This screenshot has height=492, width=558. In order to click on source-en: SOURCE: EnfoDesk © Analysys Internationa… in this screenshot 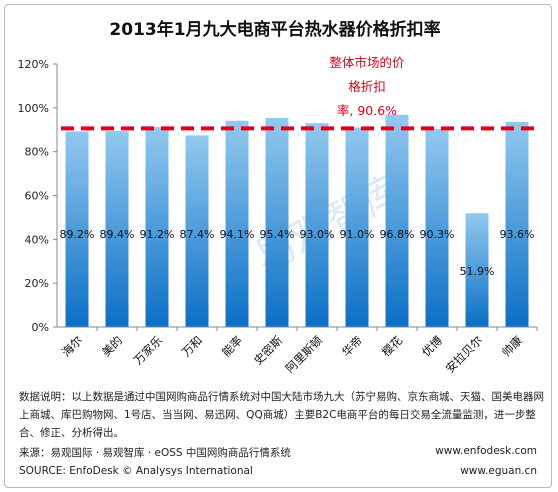, I will do `click(136, 471)`.